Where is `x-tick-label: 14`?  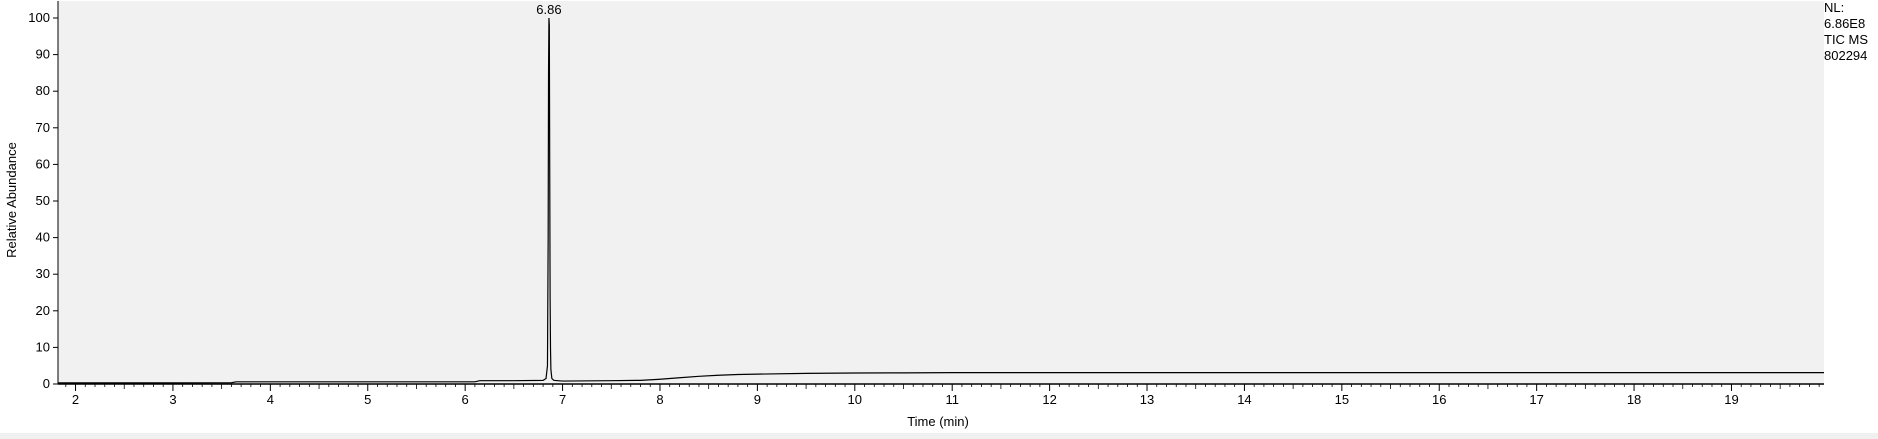 x-tick-label: 14 is located at coordinates (1244, 399).